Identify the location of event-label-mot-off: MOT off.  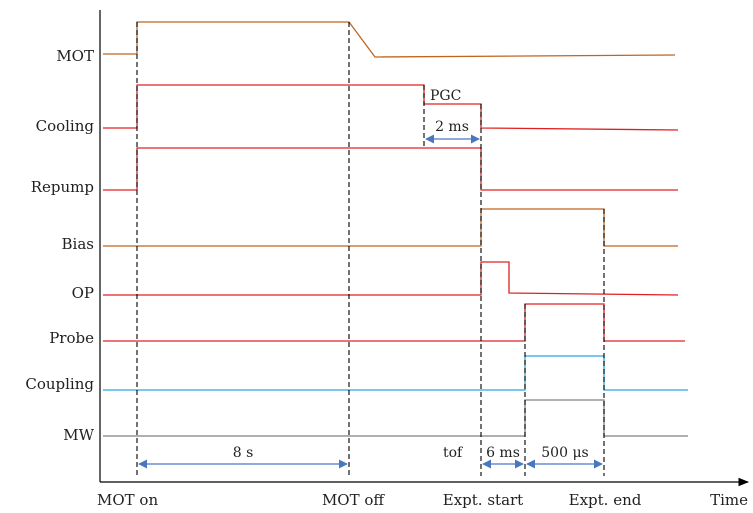
(353, 500).